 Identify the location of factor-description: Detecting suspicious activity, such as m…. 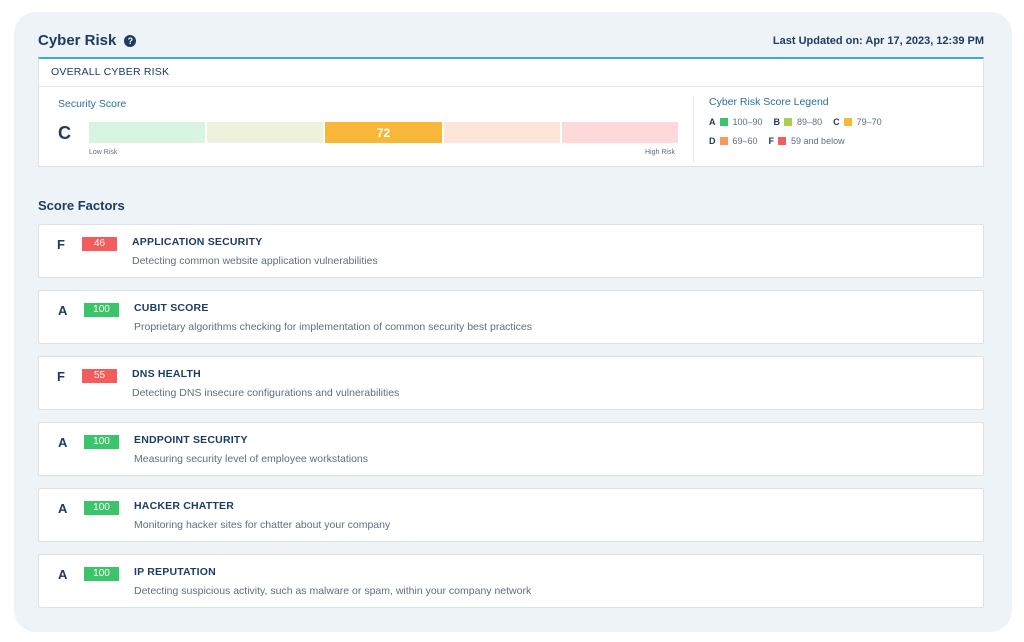
(333, 591).